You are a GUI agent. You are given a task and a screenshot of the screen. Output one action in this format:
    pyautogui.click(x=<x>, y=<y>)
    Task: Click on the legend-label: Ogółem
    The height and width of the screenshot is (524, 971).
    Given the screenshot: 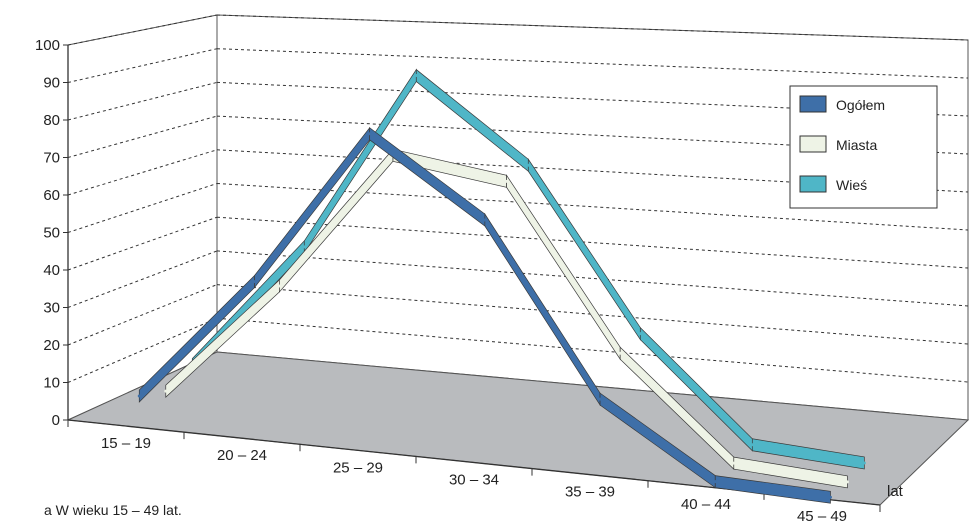 What is the action you would take?
    pyautogui.click(x=860, y=105)
    